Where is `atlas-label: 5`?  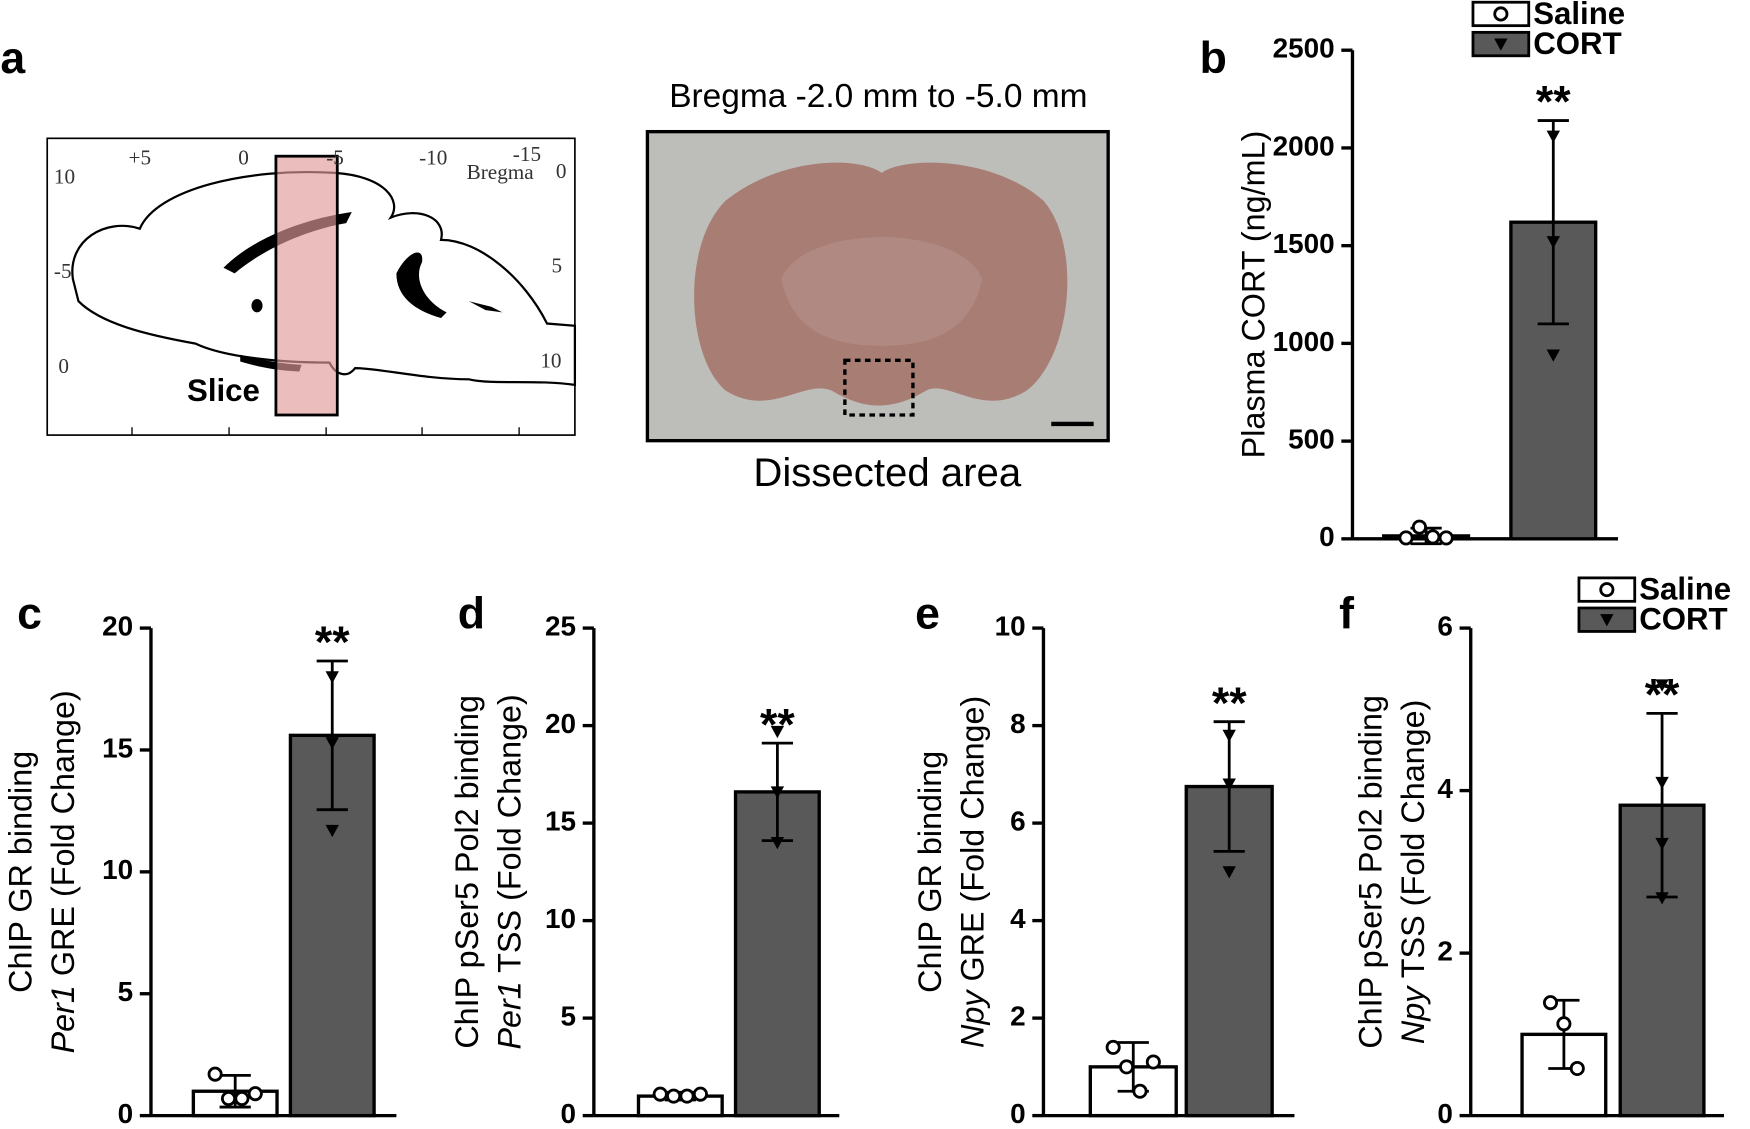 atlas-label: 5 is located at coordinates (556, 266).